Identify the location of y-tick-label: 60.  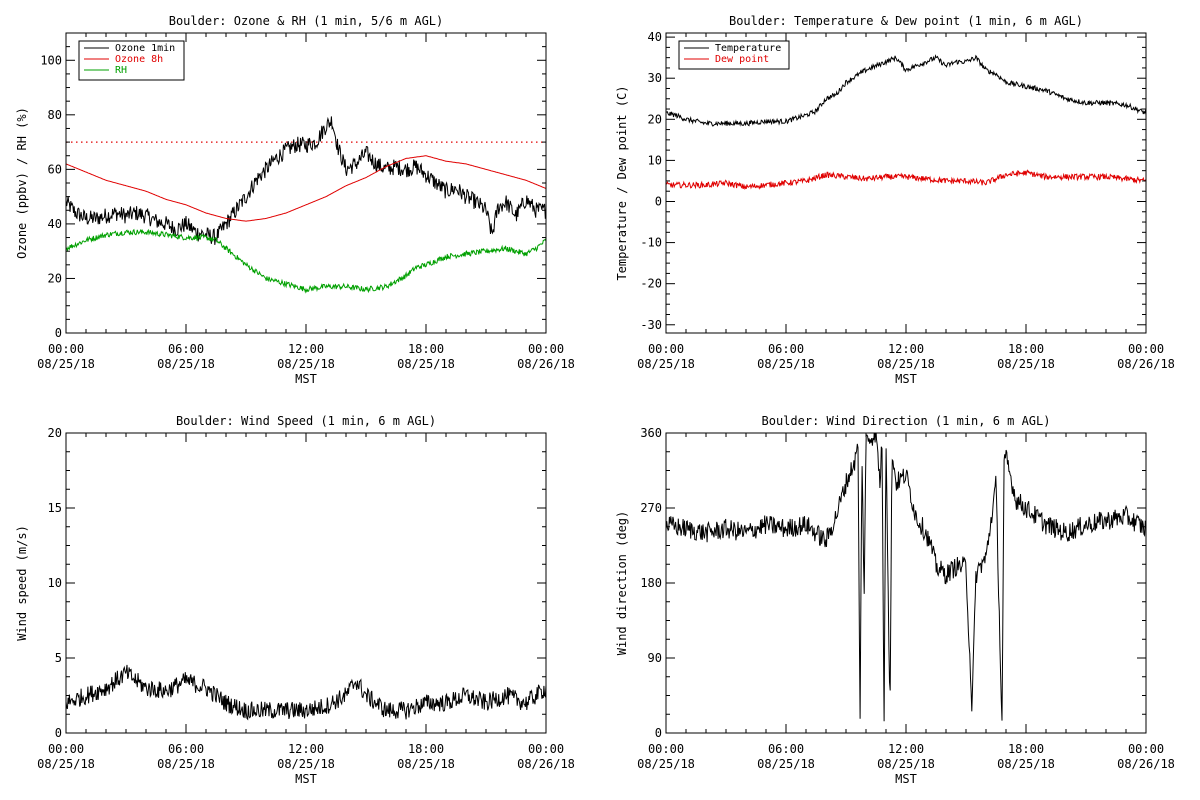
(55, 169).